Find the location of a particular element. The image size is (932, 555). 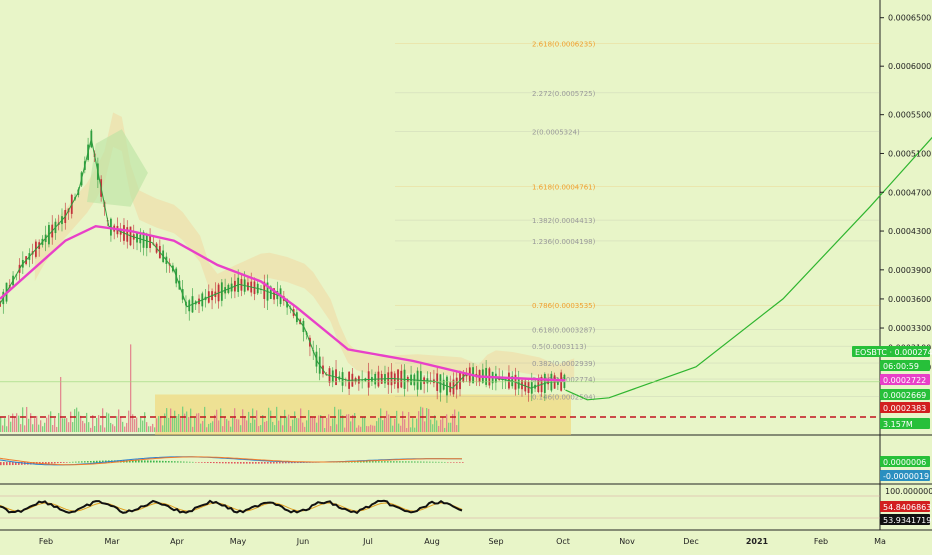

fib-label-5: 1.236(0.0004198) is located at coordinates (564, 242).